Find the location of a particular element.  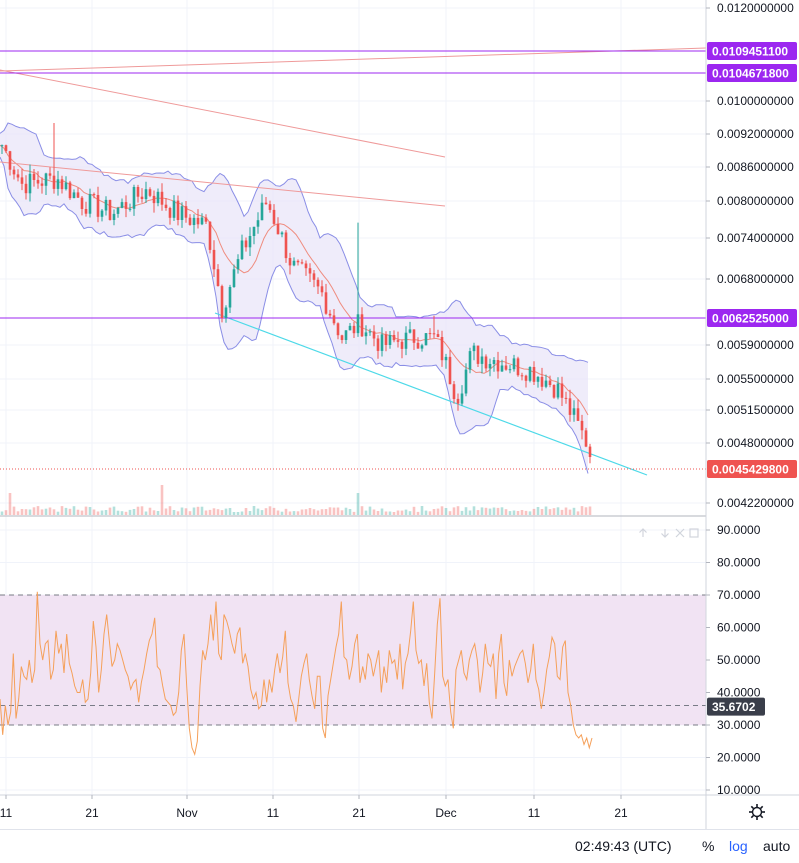

time-tick-label: 21 is located at coordinates (621, 813).